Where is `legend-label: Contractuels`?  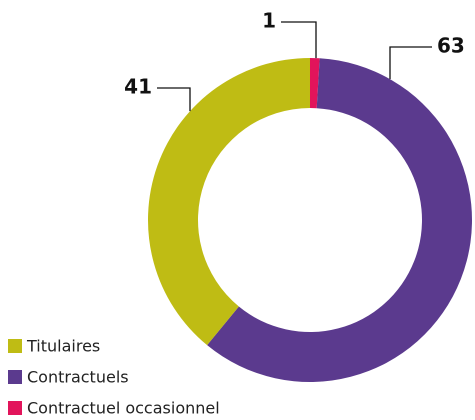 legend-label: Contractuels is located at coordinates (78, 377).